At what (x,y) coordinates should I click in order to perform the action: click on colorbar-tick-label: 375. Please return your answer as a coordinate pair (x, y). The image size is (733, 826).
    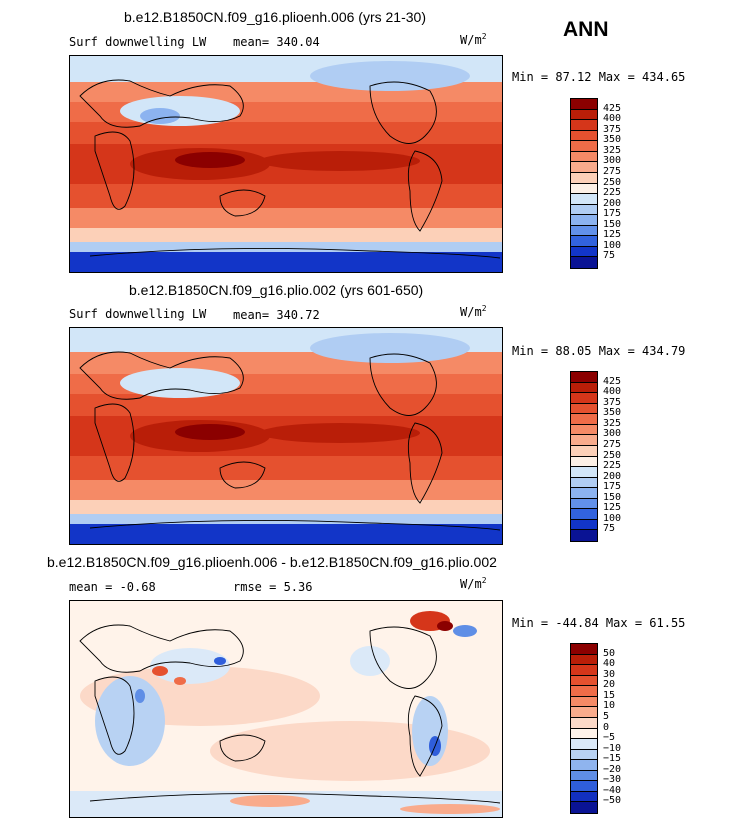
    Looking at the image, I should click on (612, 129).